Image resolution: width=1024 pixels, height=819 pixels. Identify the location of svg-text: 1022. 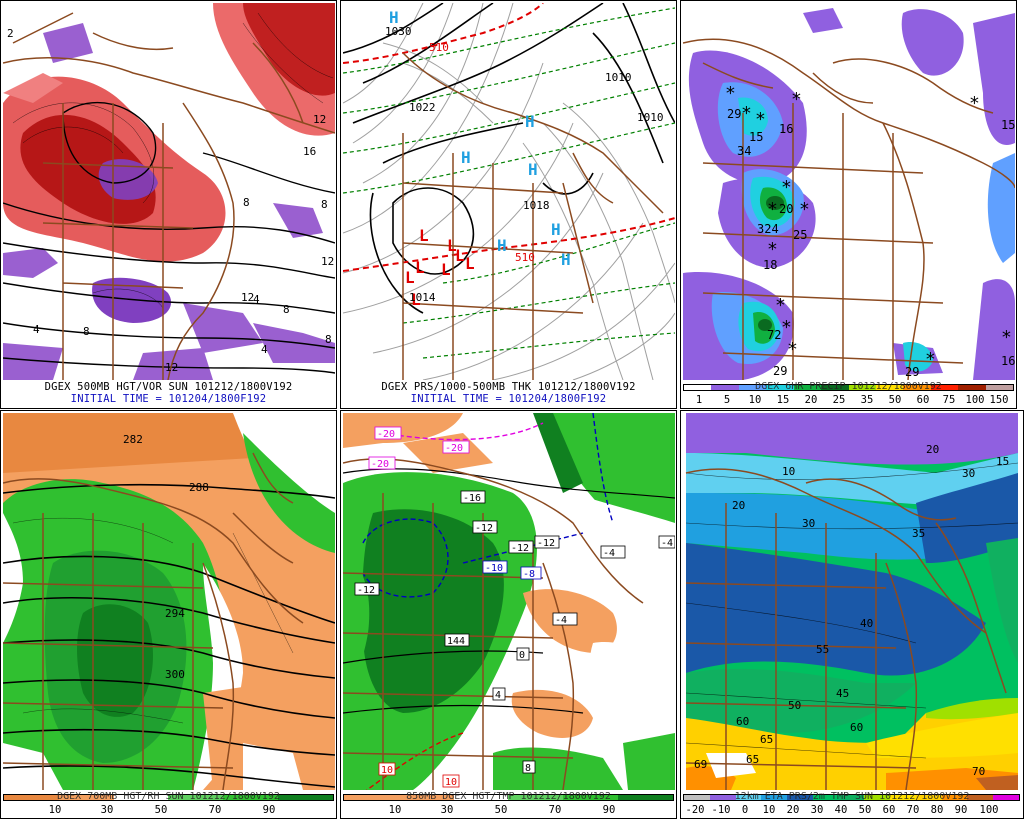
(422, 107).